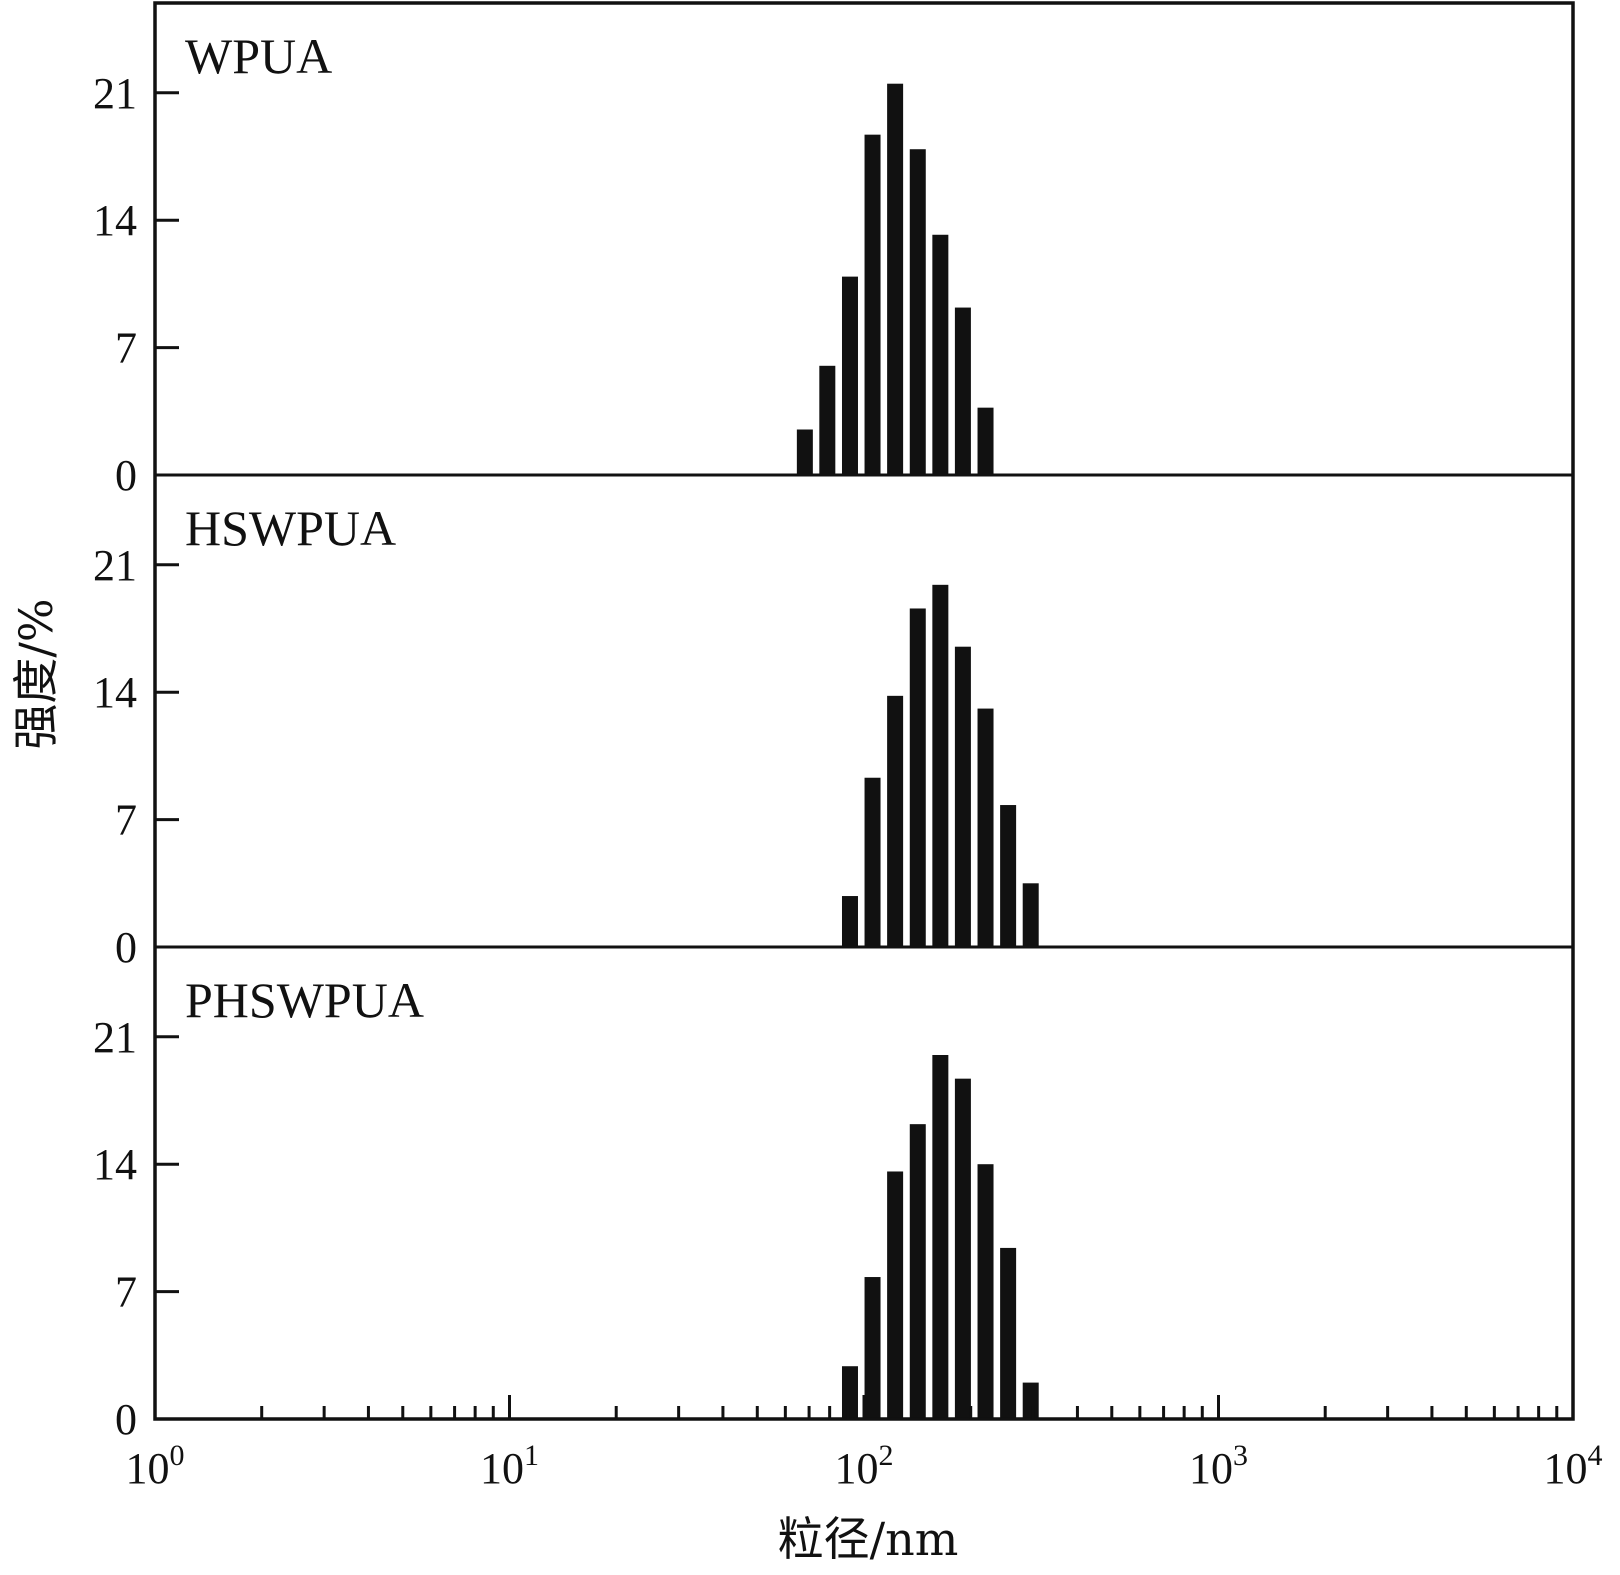 This screenshot has width=1620, height=1575. What do you see at coordinates (258, 56) in the screenshot?
I see `panel-label: WPUA` at bounding box center [258, 56].